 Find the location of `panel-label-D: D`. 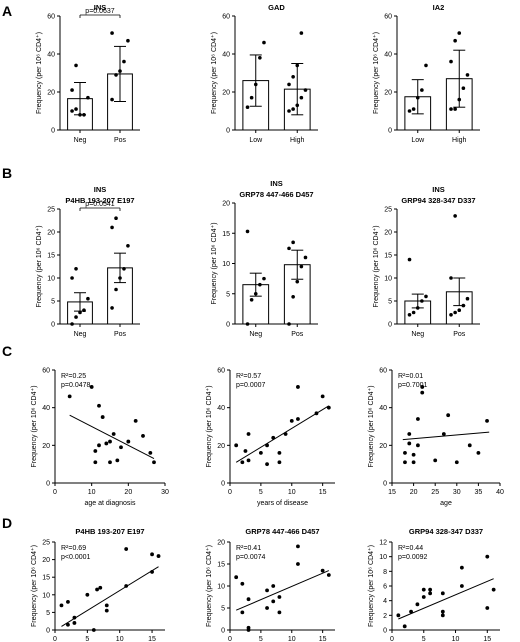

panel-label-D: D is located at coordinates (7, 523).